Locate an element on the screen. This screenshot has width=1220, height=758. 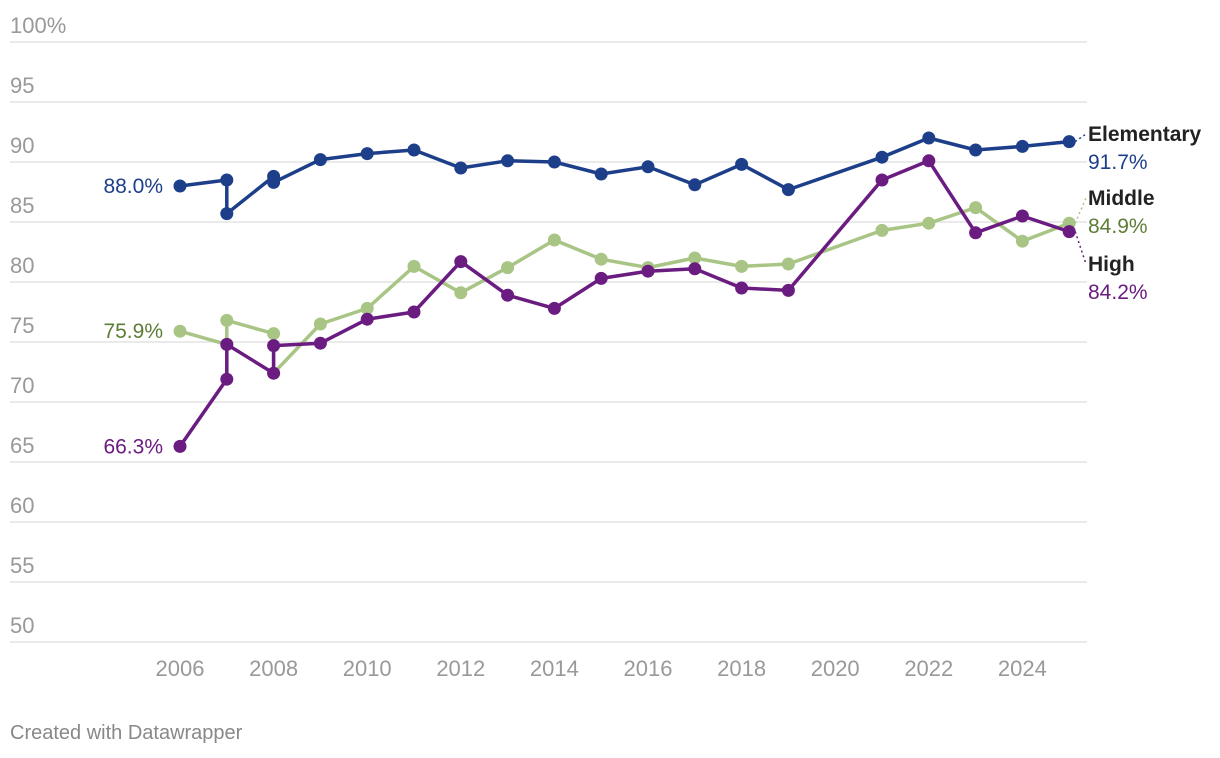
start-label-elementary: 88.0% is located at coordinates (133, 186).